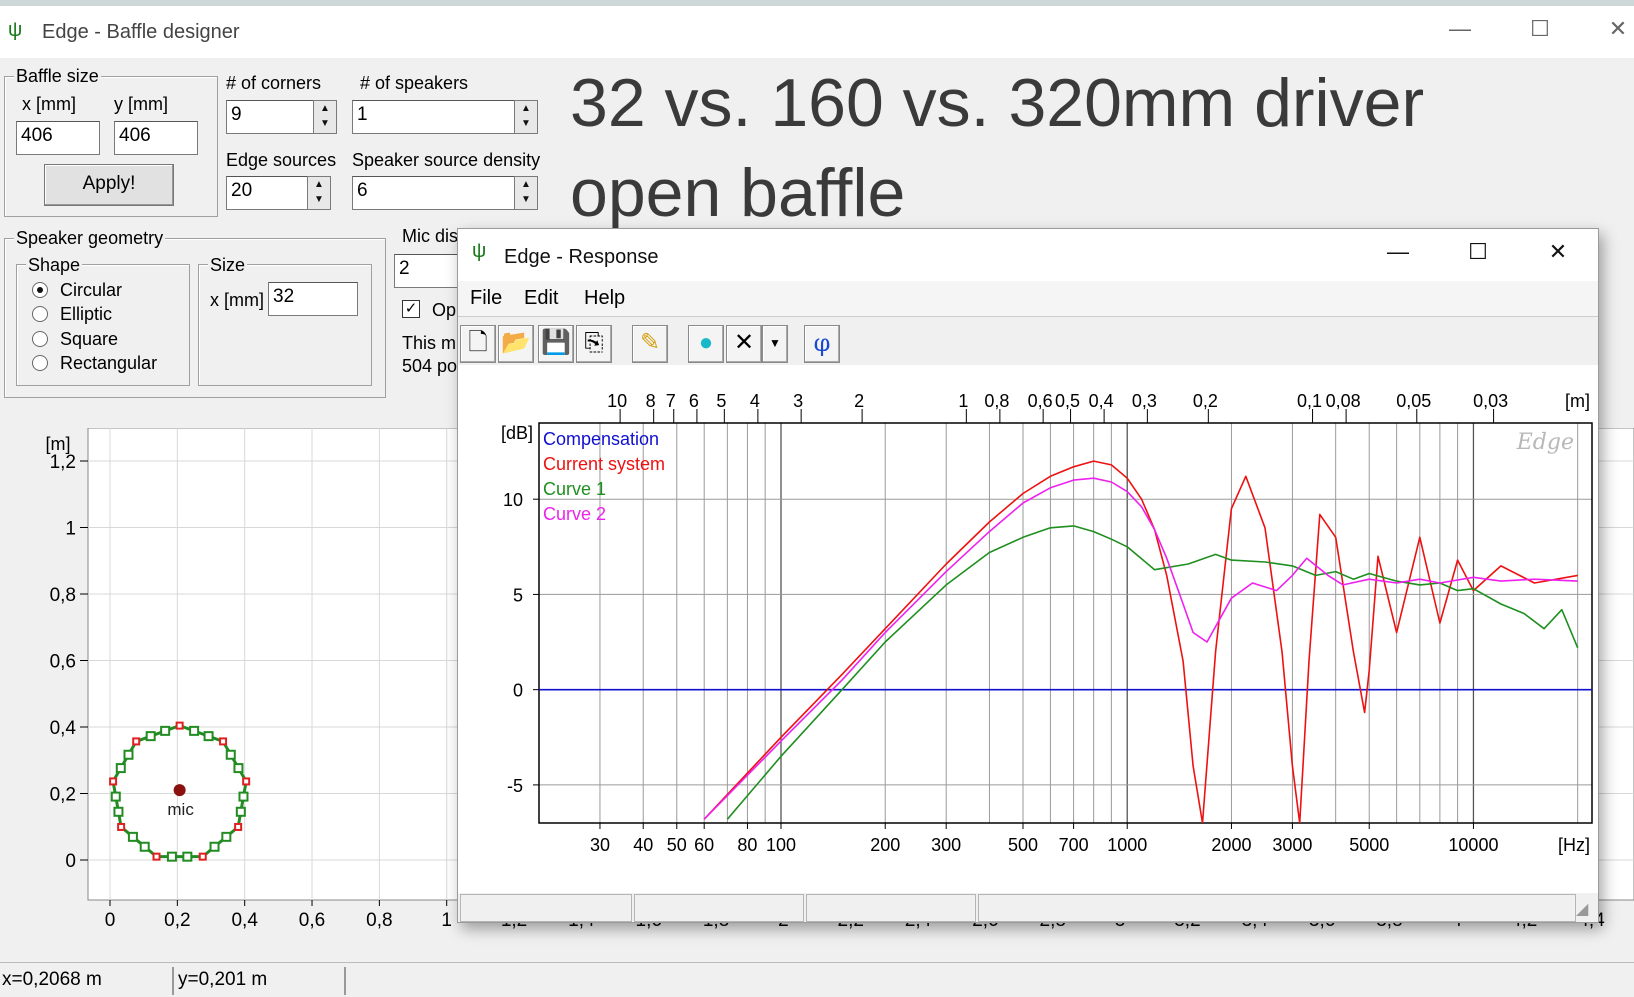  What do you see at coordinates (103, 325) in the screenshot?
I see `shape-group` at bounding box center [103, 325].